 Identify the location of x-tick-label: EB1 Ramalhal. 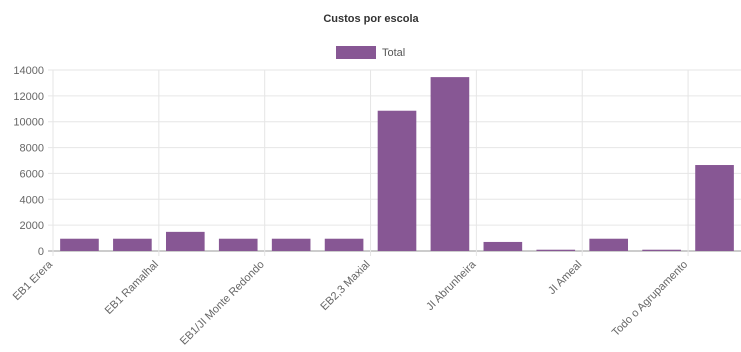
(132, 288).